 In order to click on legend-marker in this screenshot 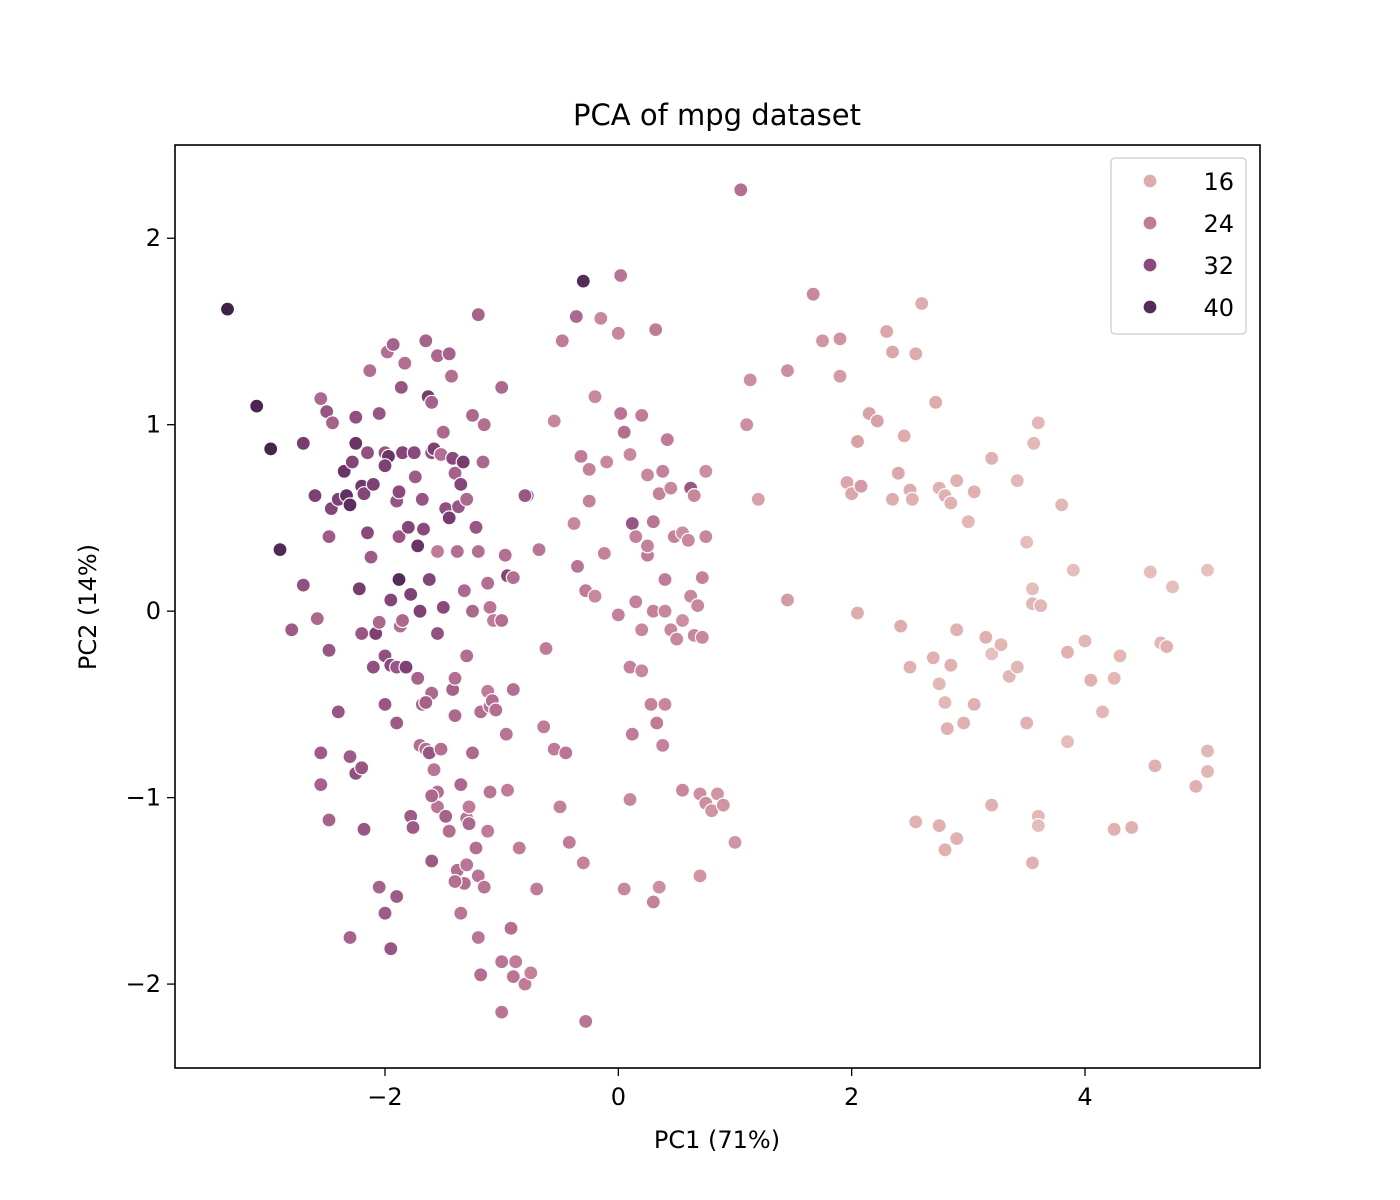, I will do `click(1150, 307)`.